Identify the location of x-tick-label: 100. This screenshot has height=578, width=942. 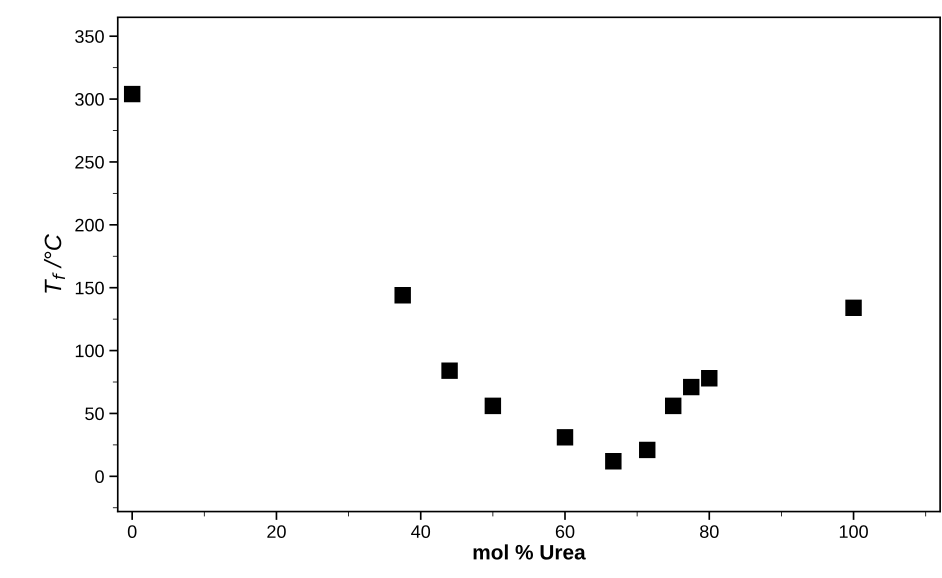
(854, 531).